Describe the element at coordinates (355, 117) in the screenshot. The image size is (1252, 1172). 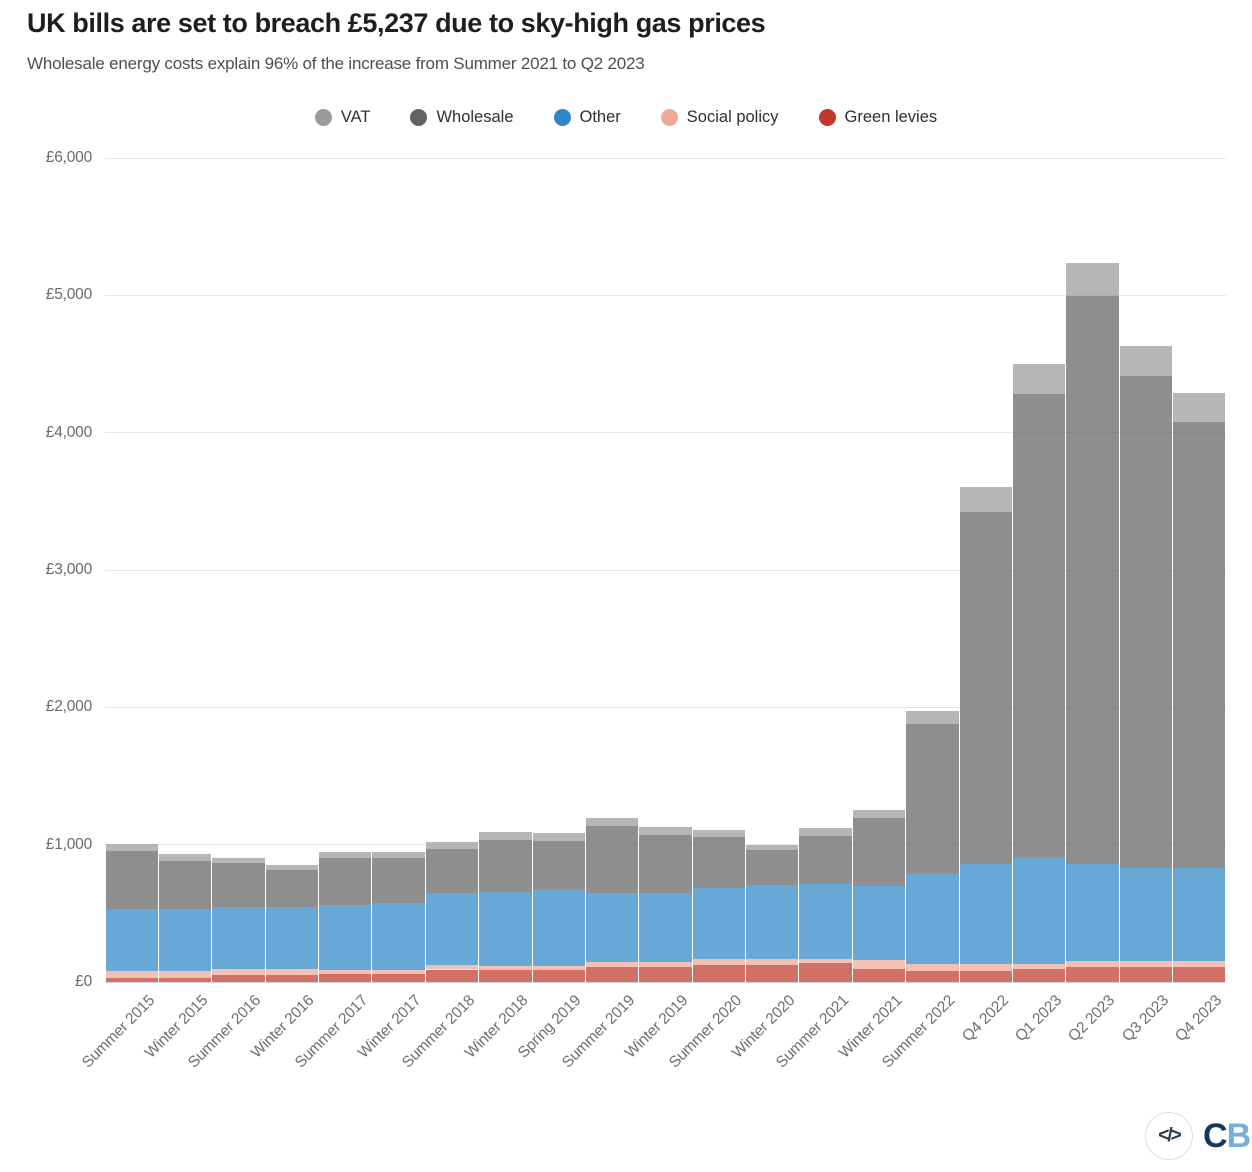
I see `legend-label: VAT` at that location.